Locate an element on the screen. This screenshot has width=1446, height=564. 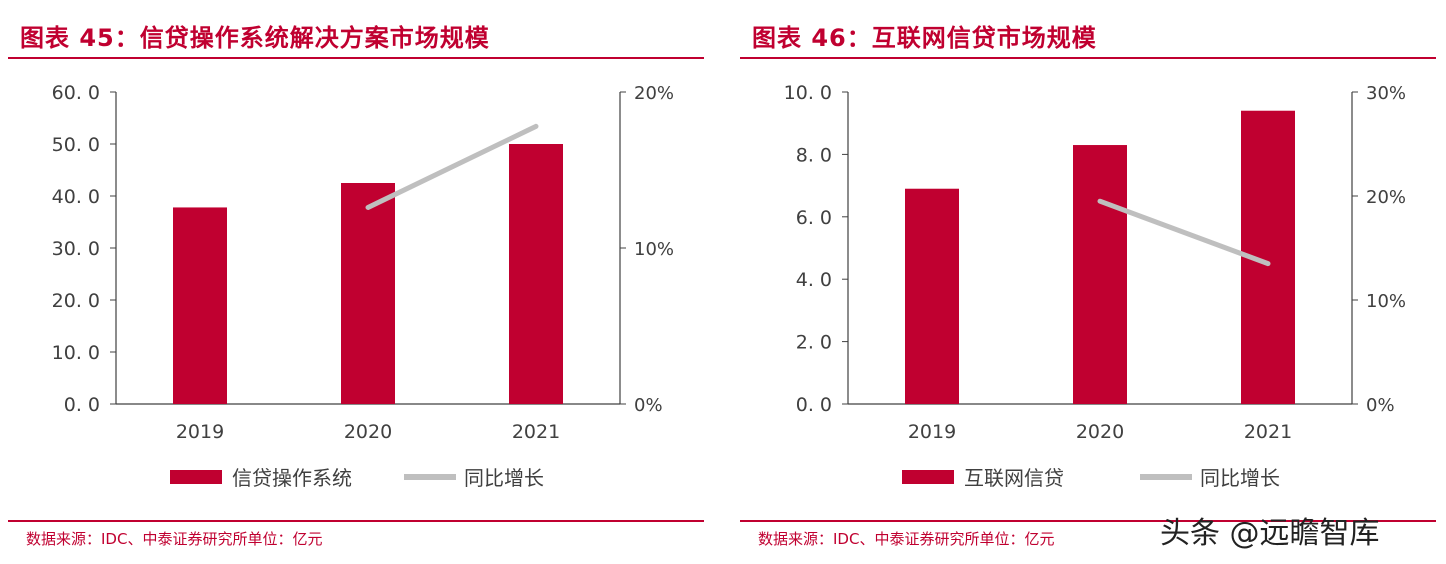
y-axis-tick-label: 2. 0 is located at coordinates (814, 343).